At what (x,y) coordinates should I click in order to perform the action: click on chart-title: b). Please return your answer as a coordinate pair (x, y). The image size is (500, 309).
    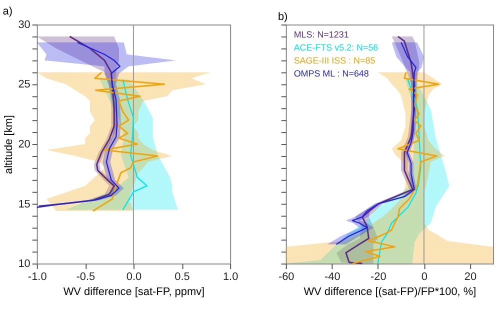
    Looking at the image, I should click on (283, 17).